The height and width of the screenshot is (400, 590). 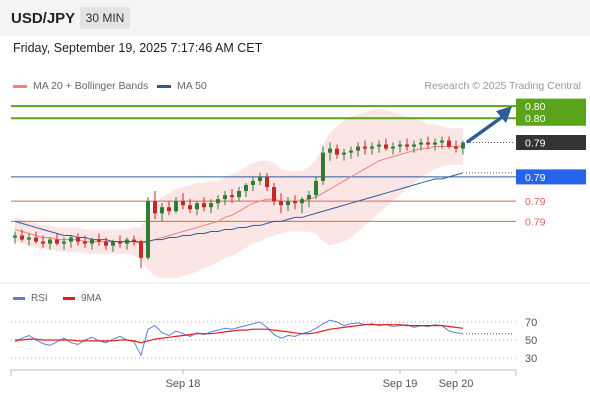 I want to click on current-price-label: 0.79, so click(x=535, y=144).